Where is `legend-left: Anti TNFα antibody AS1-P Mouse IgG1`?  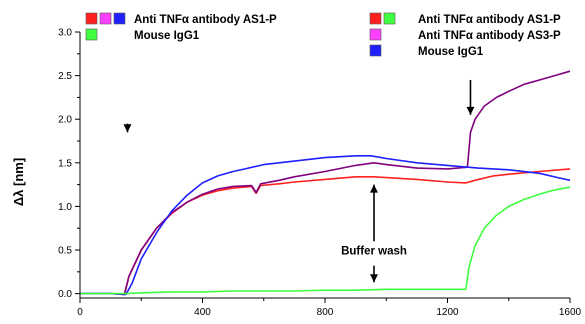 legend-left: Anti TNFα antibody AS1-P Mouse IgG1 is located at coordinates (181, 27).